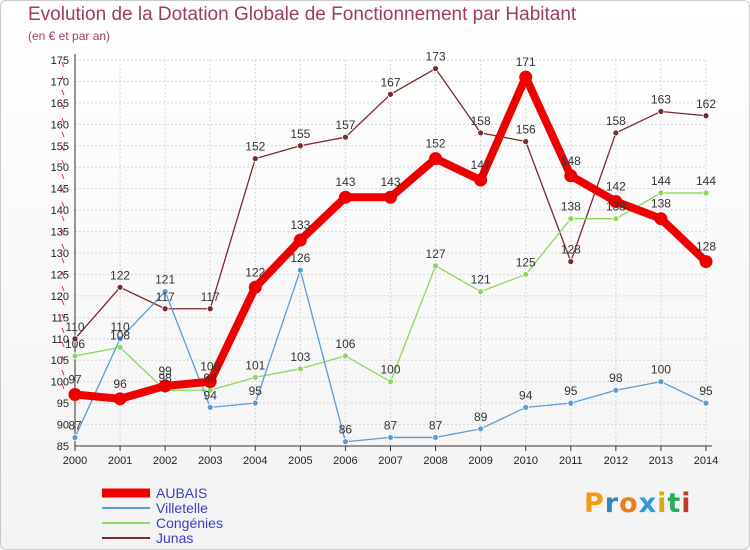  What do you see at coordinates (345, 125) in the screenshot?
I see `data-label-junas: 157` at bounding box center [345, 125].